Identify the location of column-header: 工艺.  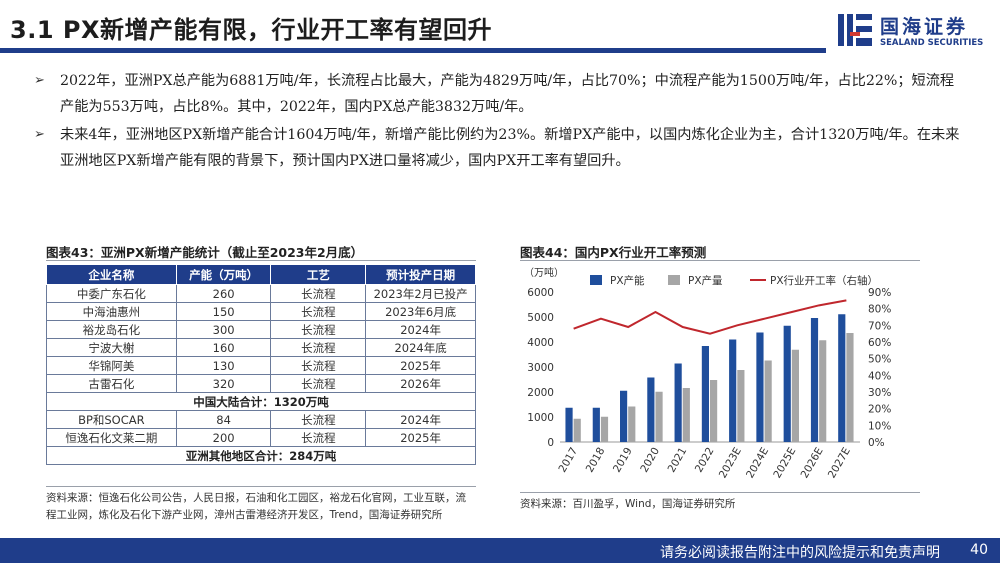
(318, 274).